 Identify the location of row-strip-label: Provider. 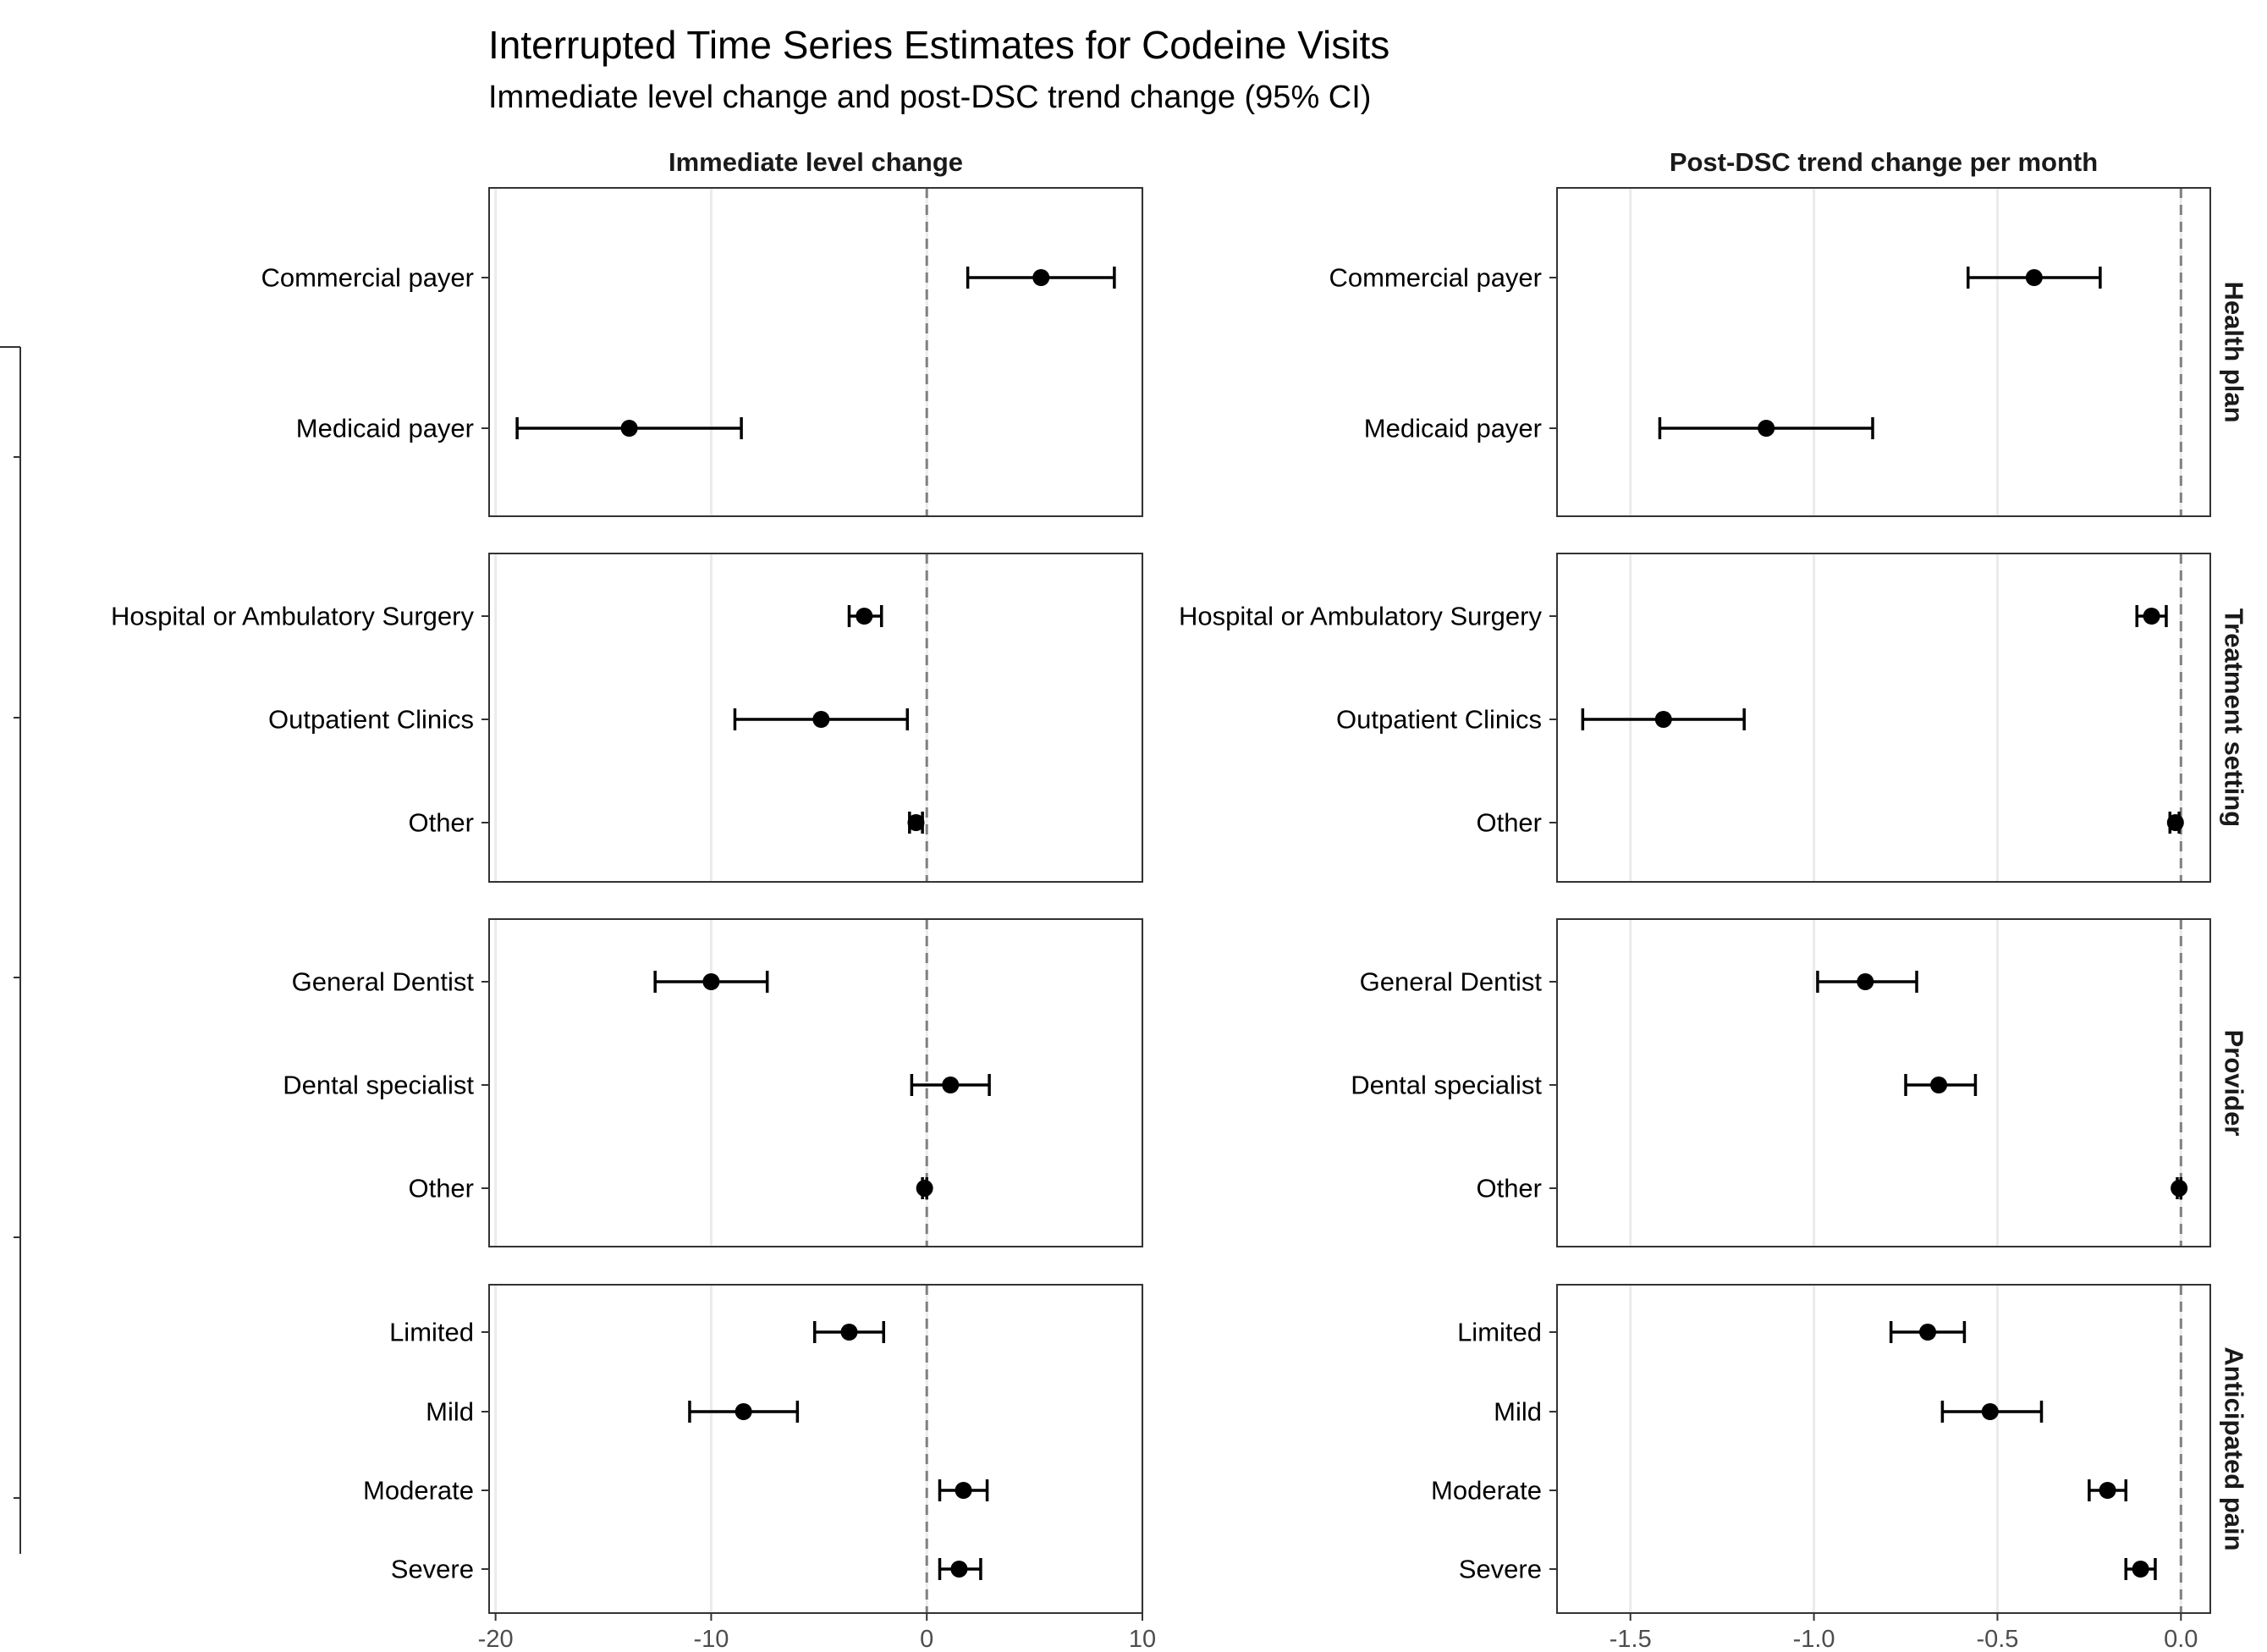
(2234, 1083).